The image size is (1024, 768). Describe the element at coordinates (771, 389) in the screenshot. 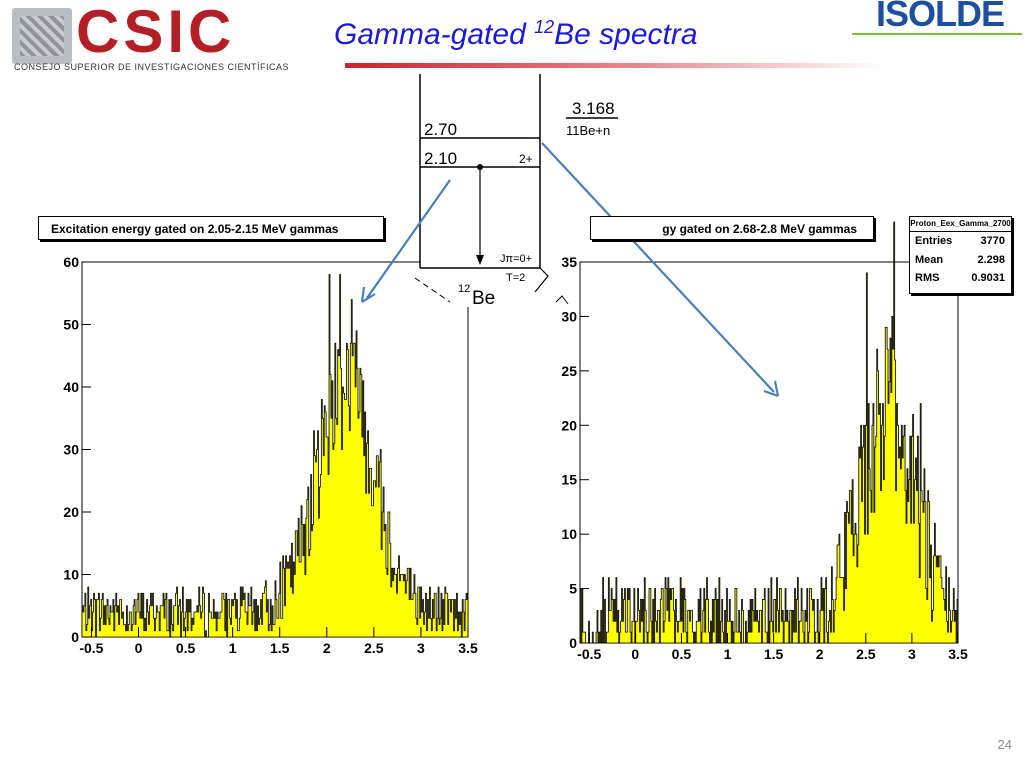

I see `arrow-to-right-plot-head` at that location.